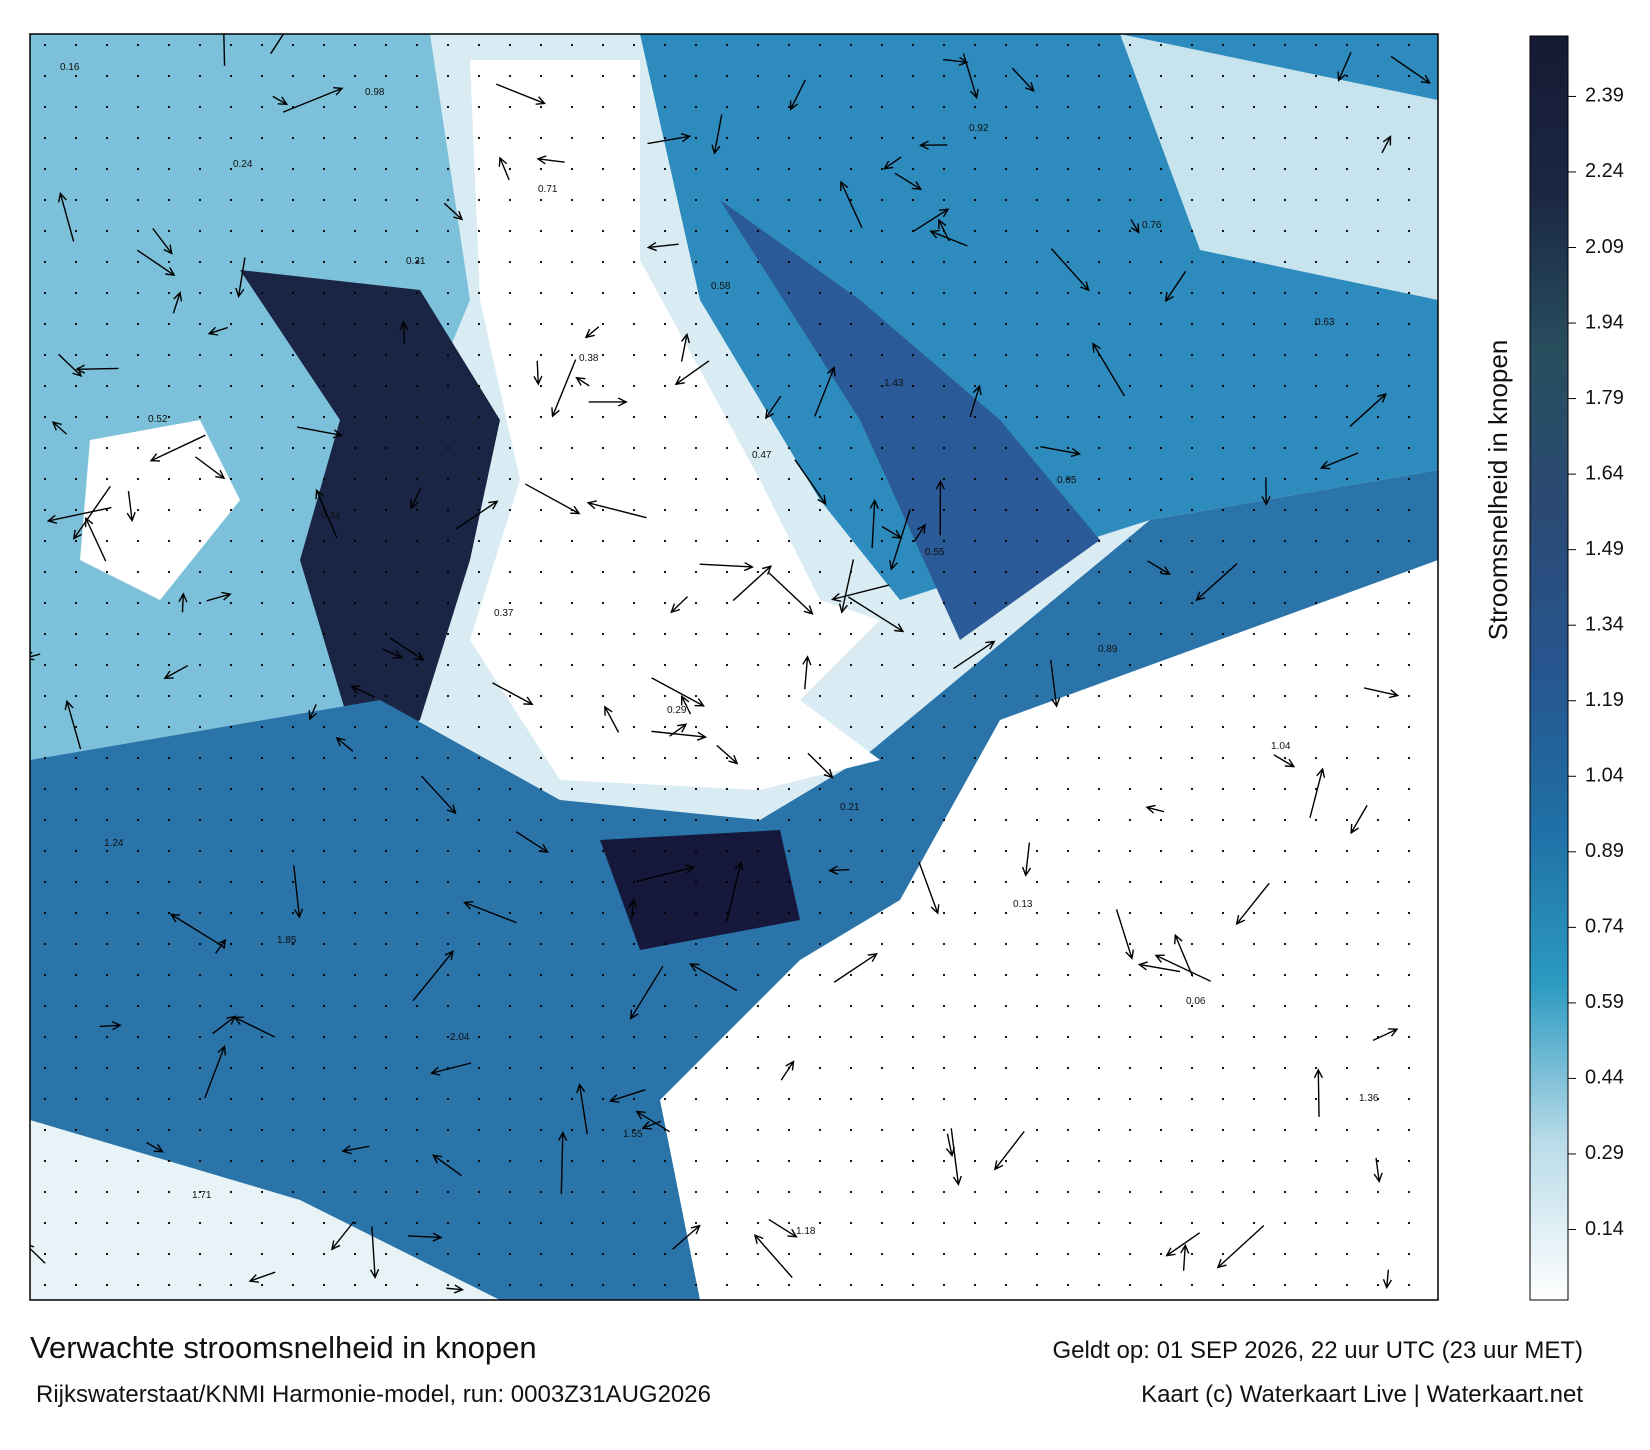 The width and height of the screenshot is (1650, 1450). I want to click on speed-label: 2.04, so click(460, 1037).